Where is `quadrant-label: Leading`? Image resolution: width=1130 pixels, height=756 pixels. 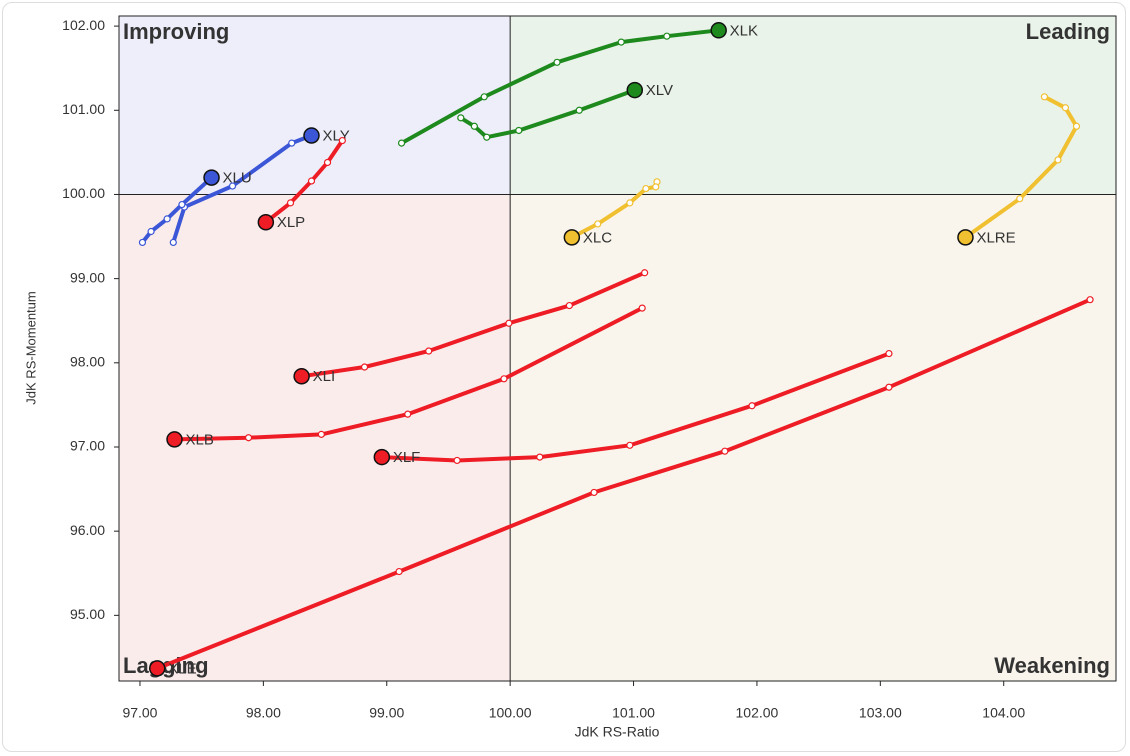 quadrant-label: Leading is located at coordinates (1068, 31).